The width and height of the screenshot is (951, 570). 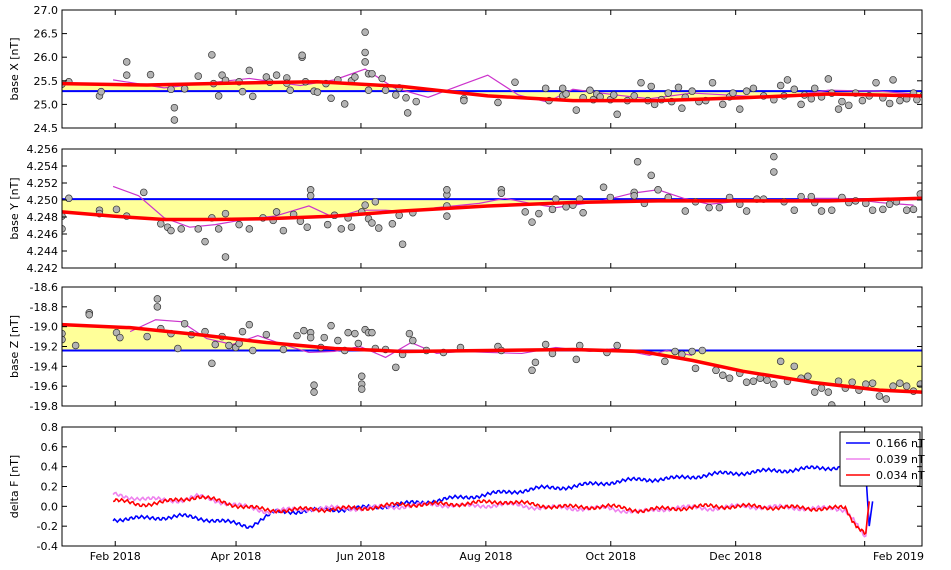 I want to click on y-tick-label: 4.252, so click(x=43, y=183).